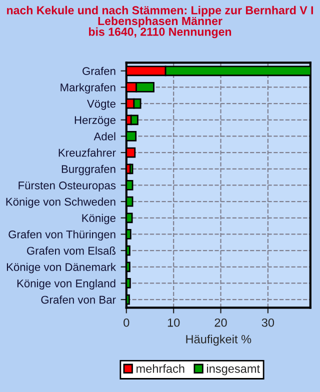 The image size is (320, 392). Describe the element at coordinates (99, 71) in the screenshot. I see `y-tick-label: Grafen` at that location.